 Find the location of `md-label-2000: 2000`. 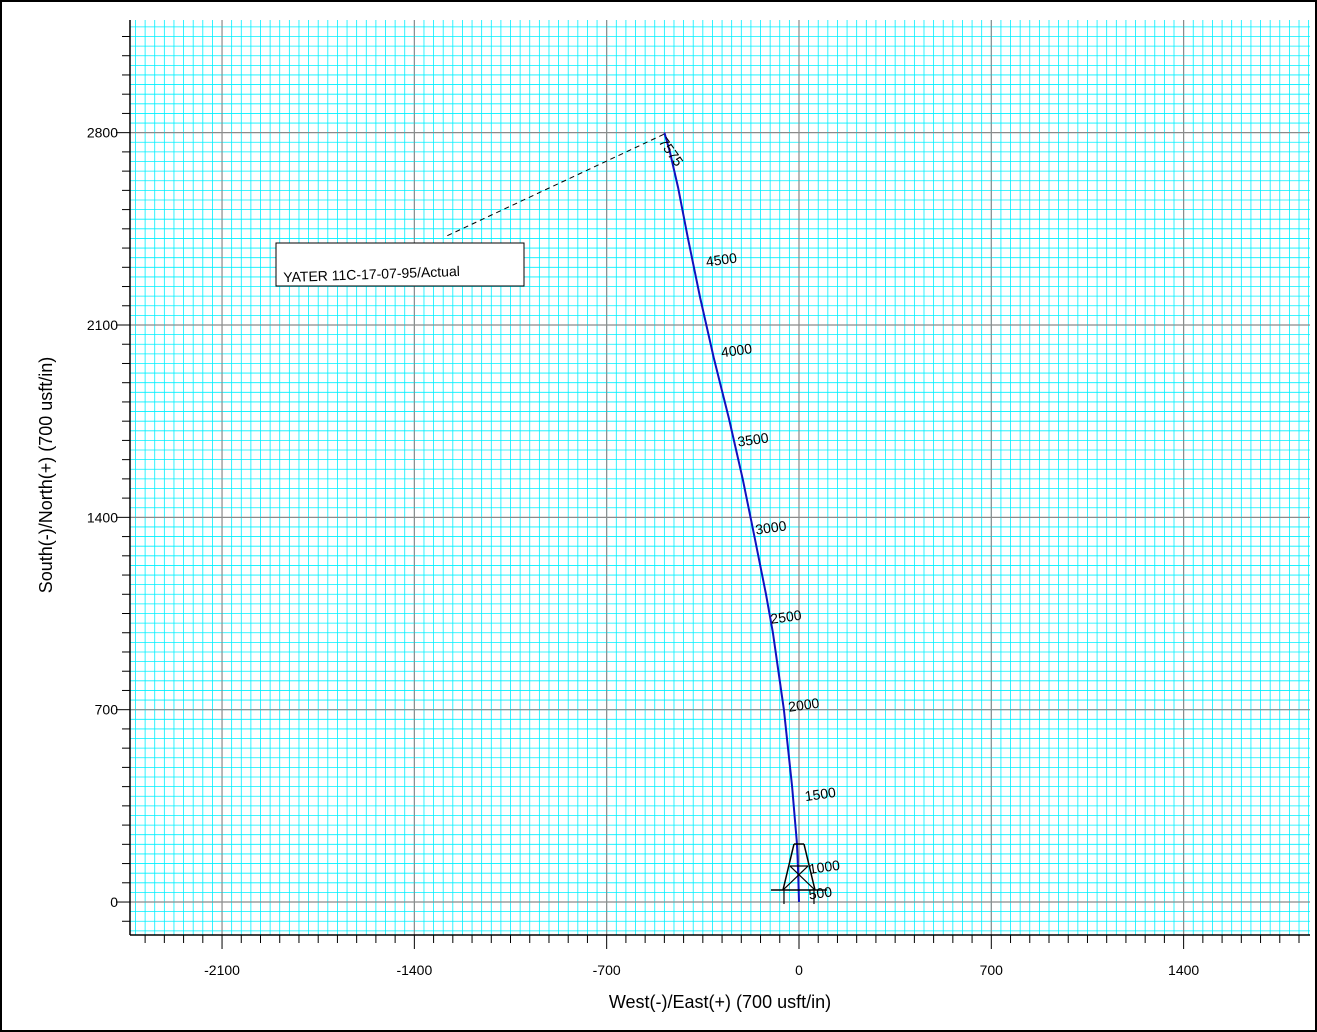

md-label-2000: 2000 is located at coordinates (803, 705).